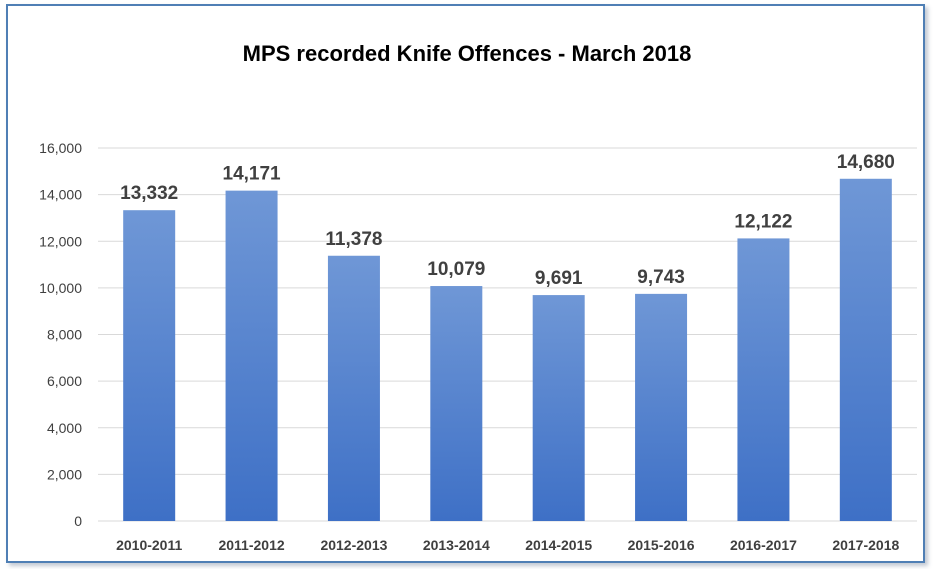 The image size is (935, 569). I want to click on y-tick-label: 2,000, so click(64, 474).